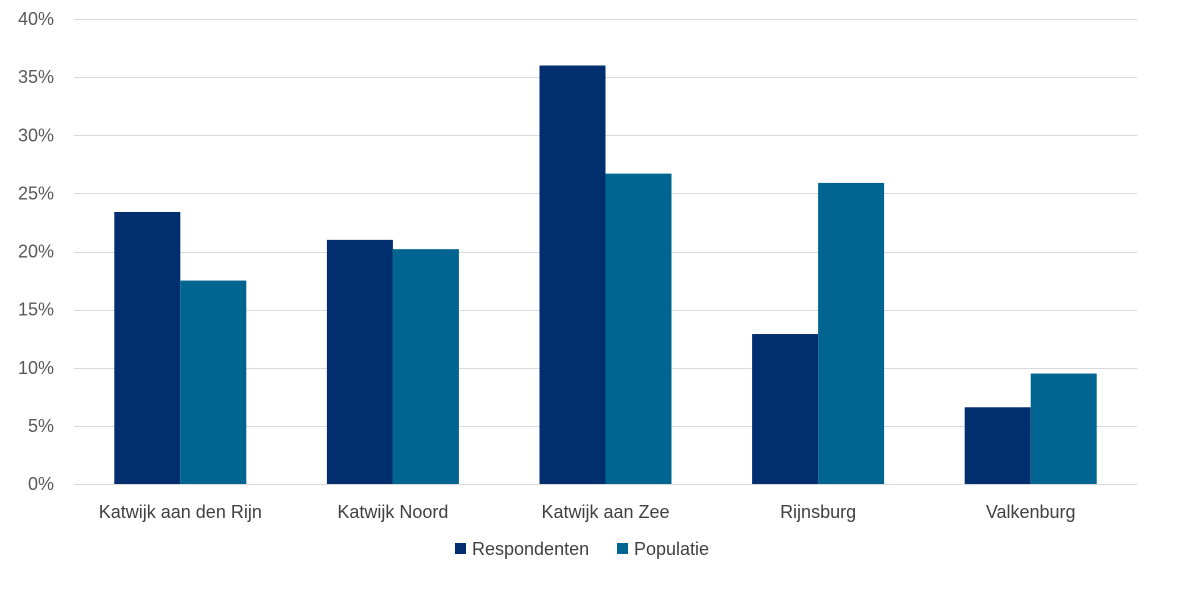 The image size is (1184, 599). I want to click on legend: Respondenten Populatie, so click(582, 549).